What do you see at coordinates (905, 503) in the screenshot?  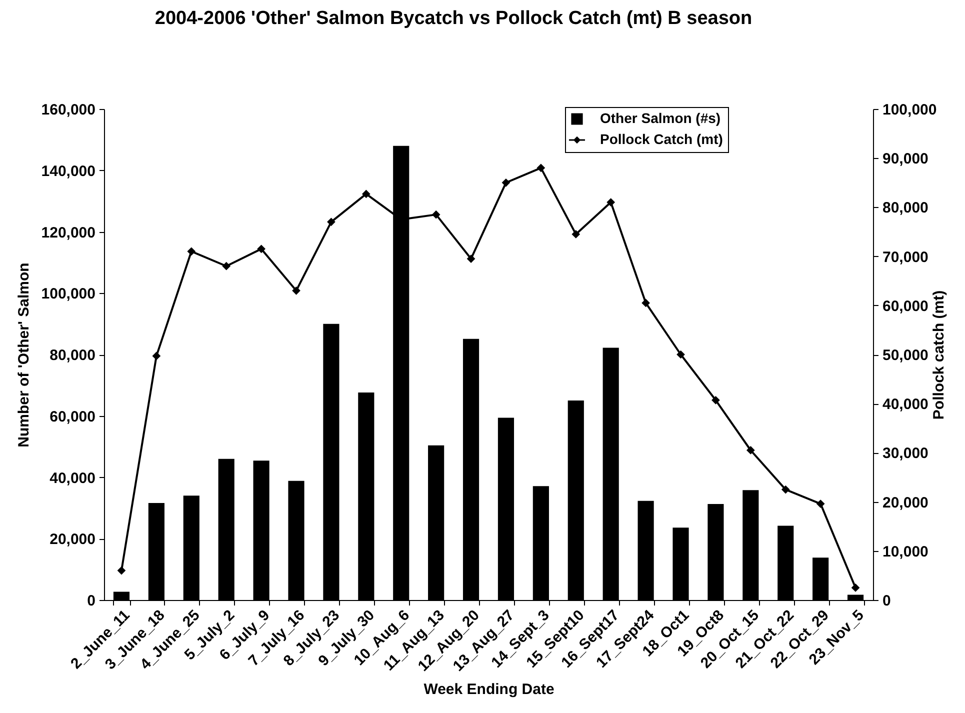 I see `y2-tick-label: 20,000` at bounding box center [905, 503].